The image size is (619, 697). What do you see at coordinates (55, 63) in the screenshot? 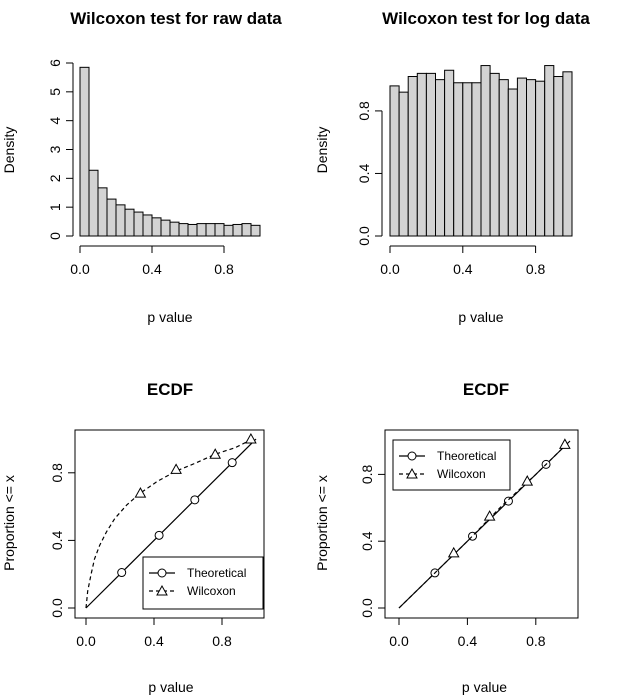
I see `y-tick-label: 6` at bounding box center [55, 63].